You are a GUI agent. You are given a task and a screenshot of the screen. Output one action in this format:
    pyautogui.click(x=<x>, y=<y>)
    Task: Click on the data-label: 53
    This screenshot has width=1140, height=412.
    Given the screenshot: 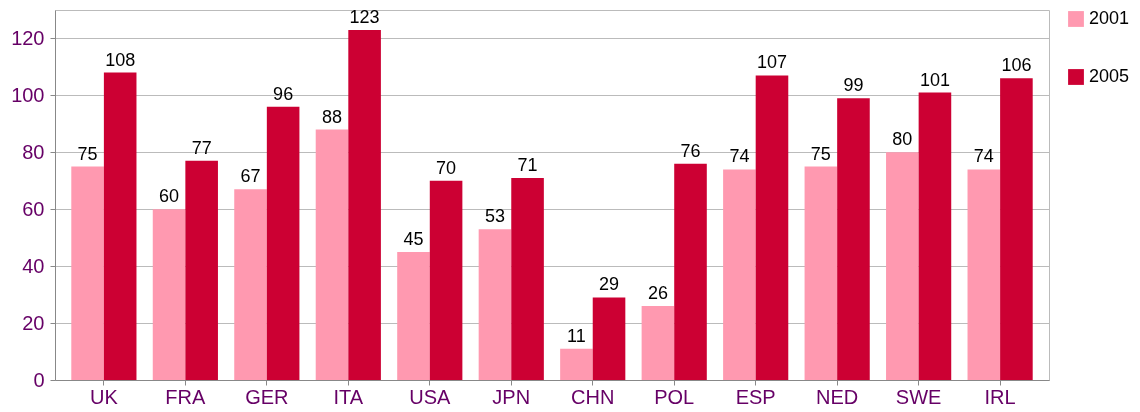 What is the action you would take?
    pyautogui.click(x=494, y=216)
    